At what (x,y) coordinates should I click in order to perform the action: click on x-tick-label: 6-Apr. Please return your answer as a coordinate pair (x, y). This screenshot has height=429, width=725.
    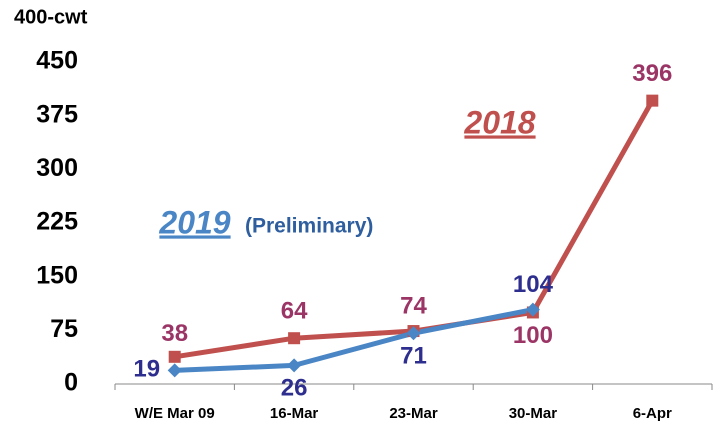
    Looking at the image, I should click on (652, 413).